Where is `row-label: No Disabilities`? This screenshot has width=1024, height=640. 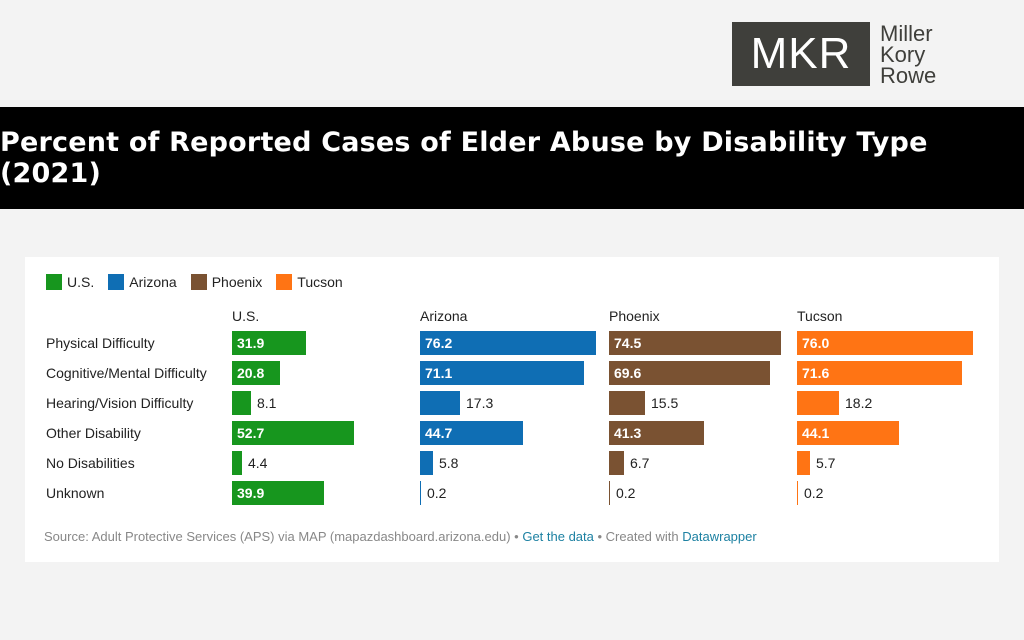 row-label: No Disabilities is located at coordinates (90, 463).